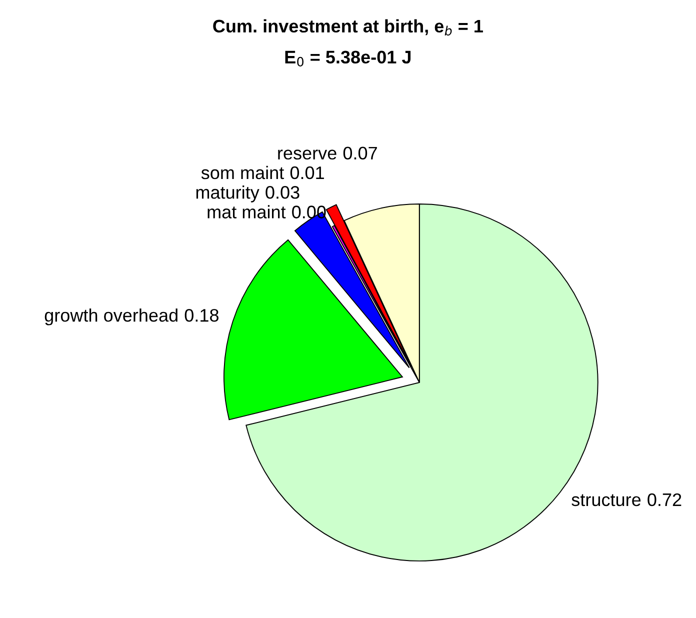 Image resolution: width=696 pixels, height=618 pixels. Describe the element at coordinates (283, 192) in the screenshot. I see `data-label: 0.03` at that location.